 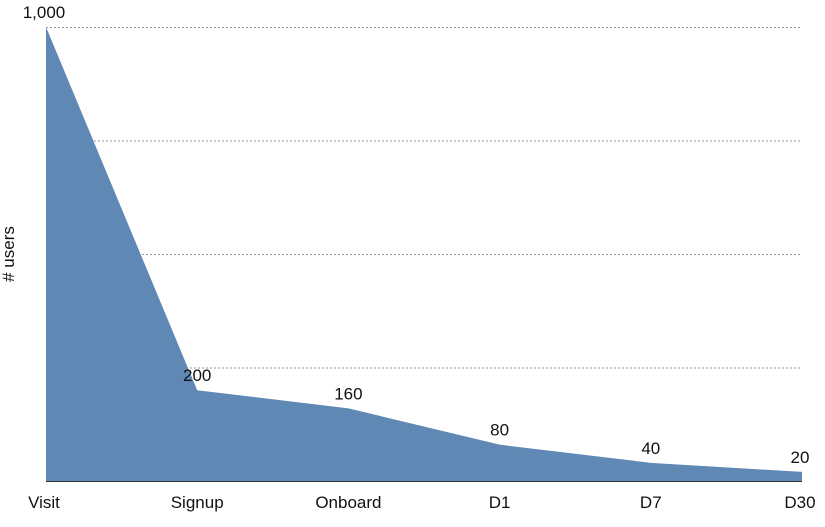 What do you see at coordinates (799, 502) in the screenshot?
I see `x-tick-label: D30` at bounding box center [799, 502].